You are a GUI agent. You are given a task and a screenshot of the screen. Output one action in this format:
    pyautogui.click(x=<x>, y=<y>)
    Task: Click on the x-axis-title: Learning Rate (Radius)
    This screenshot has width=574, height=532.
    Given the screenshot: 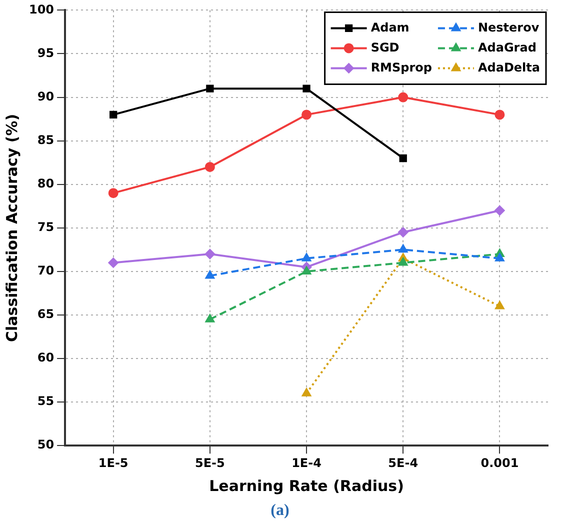 What is the action you would take?
    pyautogui.click(x=306, y=485)
    